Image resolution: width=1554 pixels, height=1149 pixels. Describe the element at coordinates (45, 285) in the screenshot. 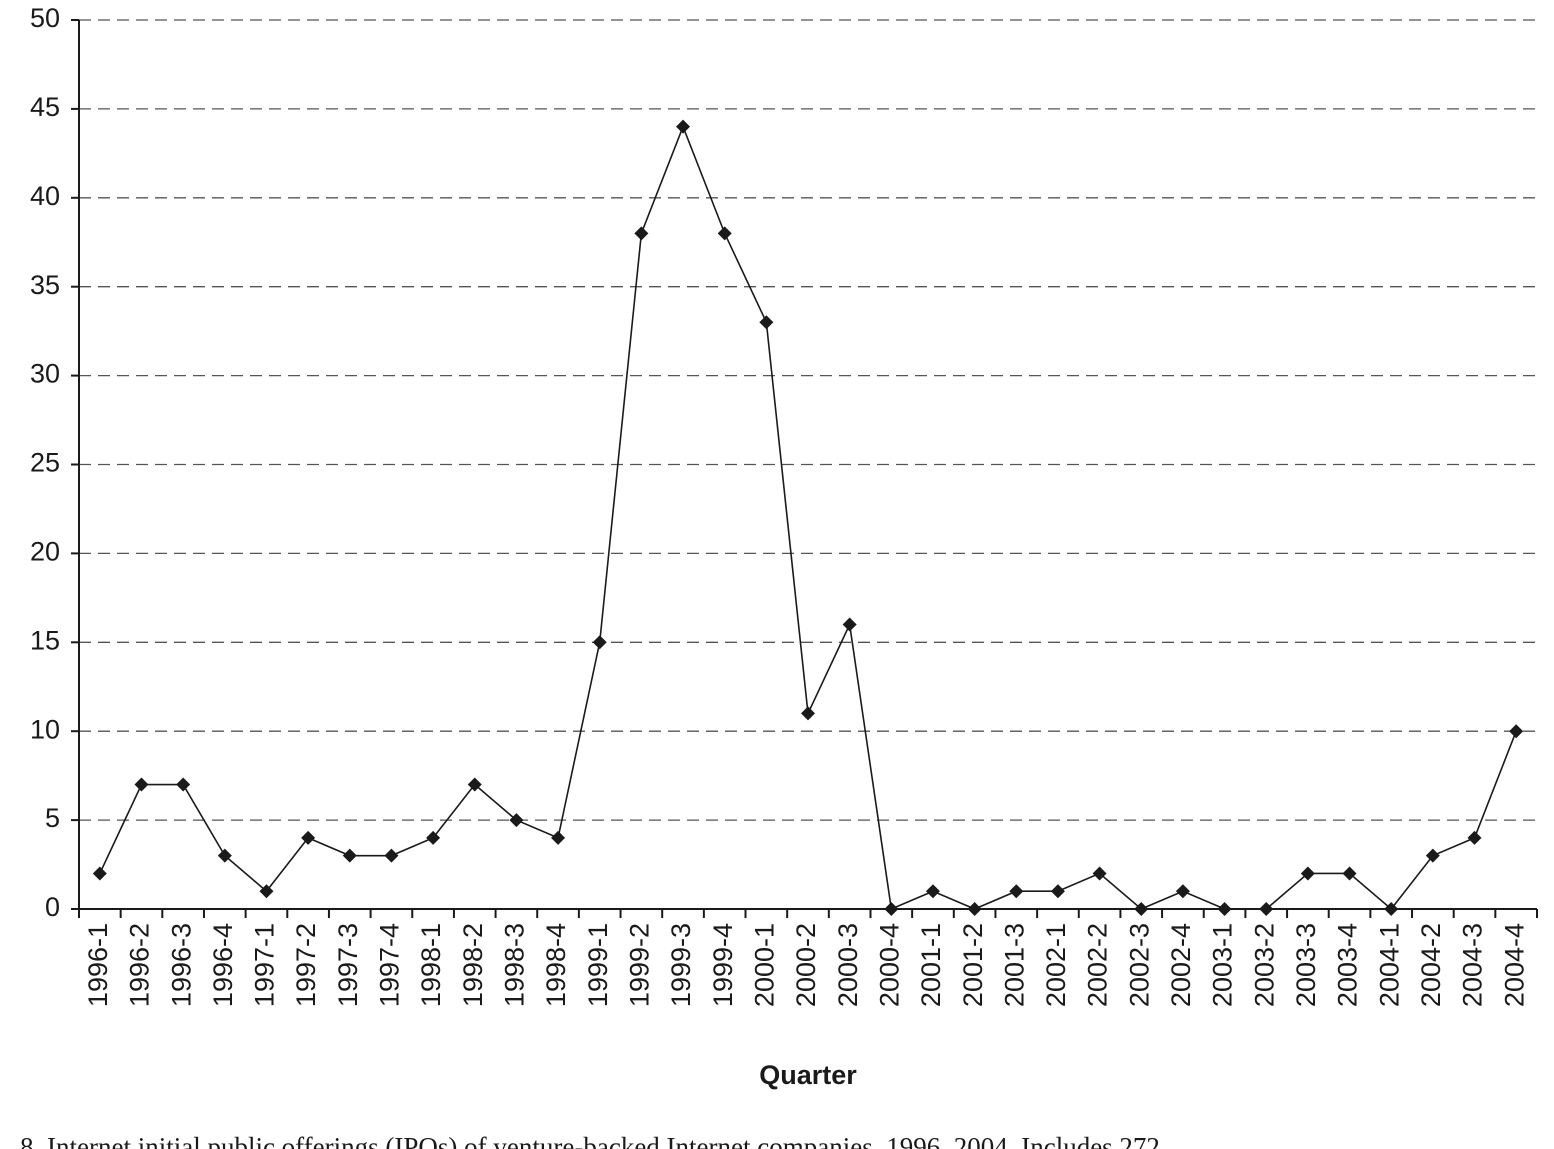

I see `y-tick-label: 35` at that location.